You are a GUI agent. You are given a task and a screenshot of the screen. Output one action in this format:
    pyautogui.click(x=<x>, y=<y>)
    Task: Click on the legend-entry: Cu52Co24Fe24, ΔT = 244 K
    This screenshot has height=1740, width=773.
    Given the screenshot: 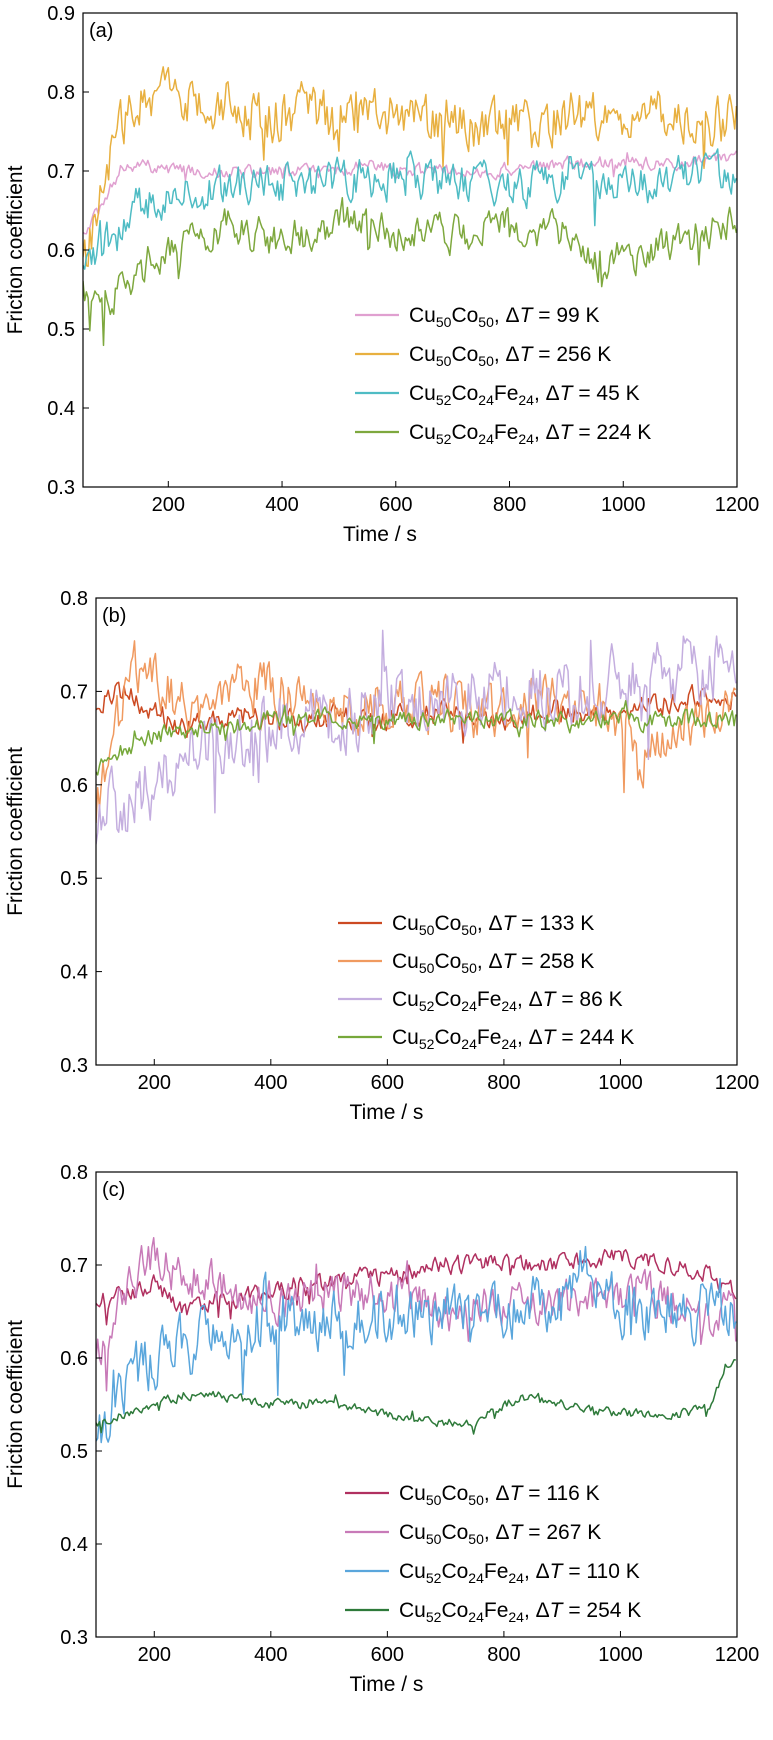 What is the action you would take?
    pyautogui.click(x=513, y=1039)
    